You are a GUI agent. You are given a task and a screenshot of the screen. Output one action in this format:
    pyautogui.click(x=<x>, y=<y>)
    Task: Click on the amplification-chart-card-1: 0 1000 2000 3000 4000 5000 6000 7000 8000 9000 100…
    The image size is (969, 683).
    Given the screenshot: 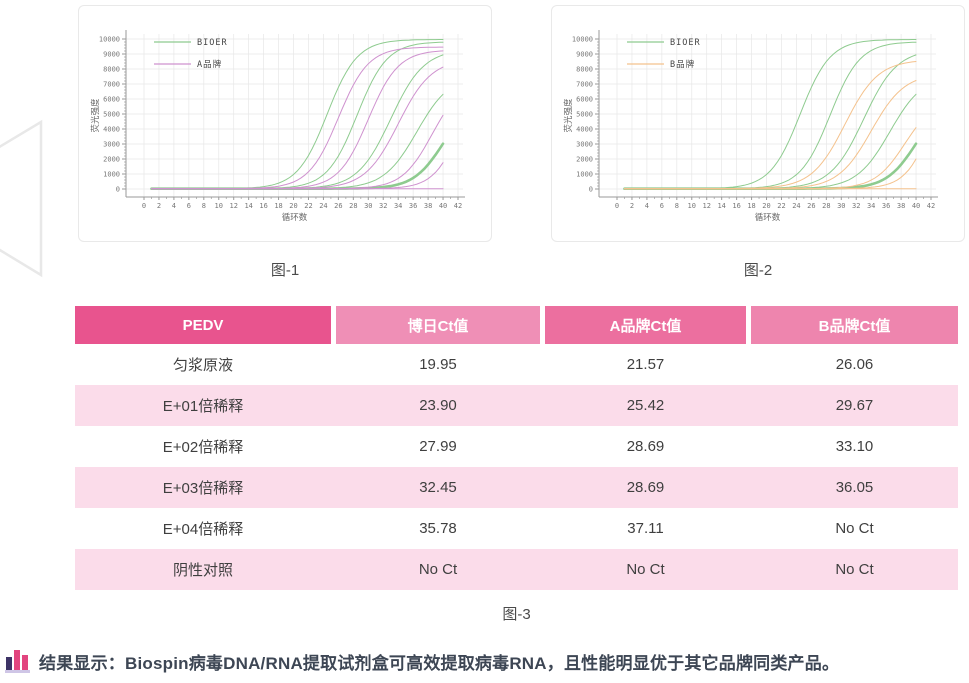 What is the action you would take?
    pyautogui.click(x=285, y=123)
    